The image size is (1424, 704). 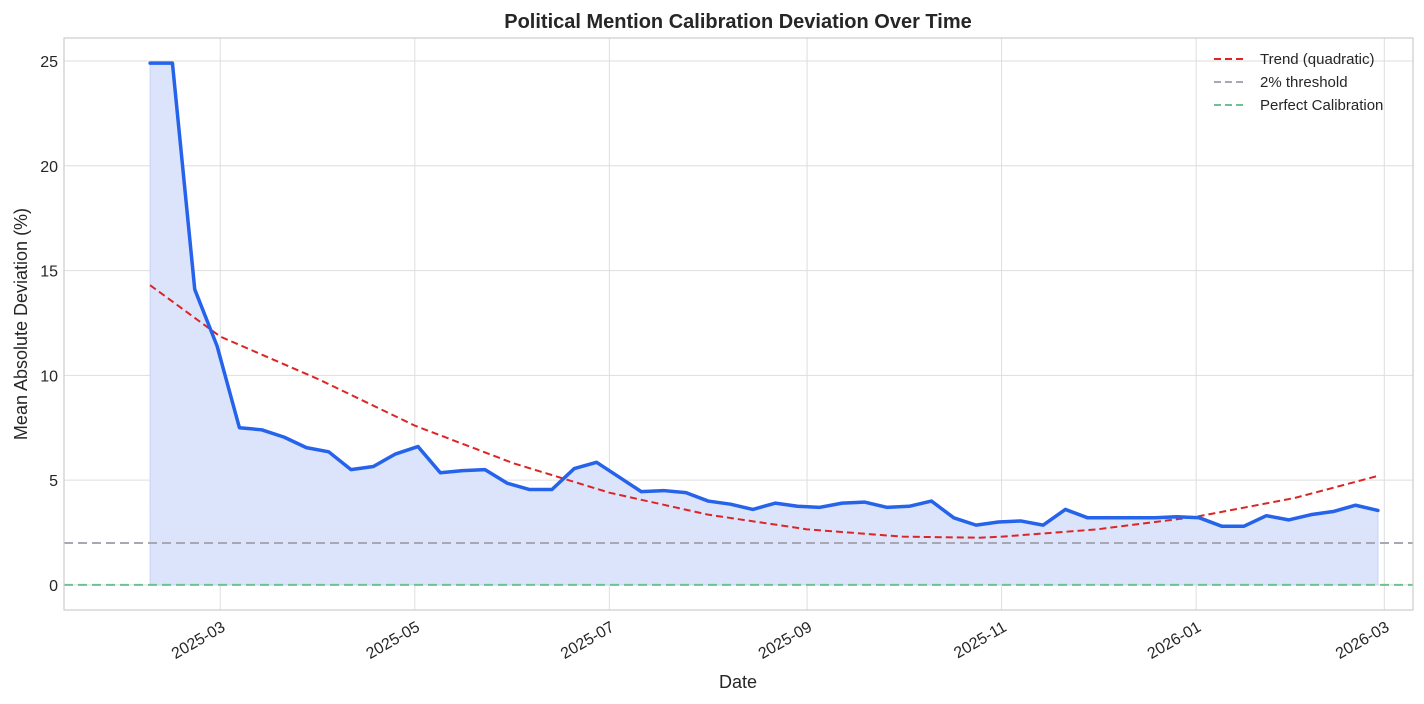 I want to click on y-tick-label: 10, so click(x=49, y=376).